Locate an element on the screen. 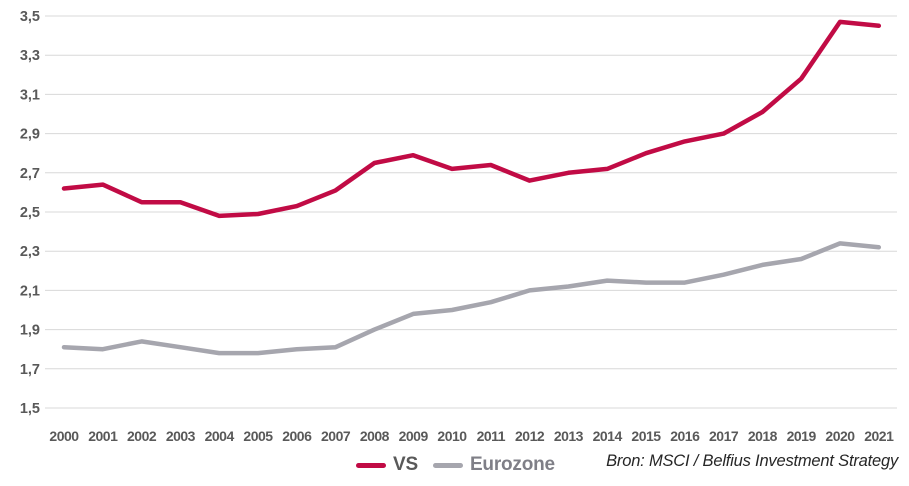  x-tick-label: 2013 is located at coordinates (569, 436).